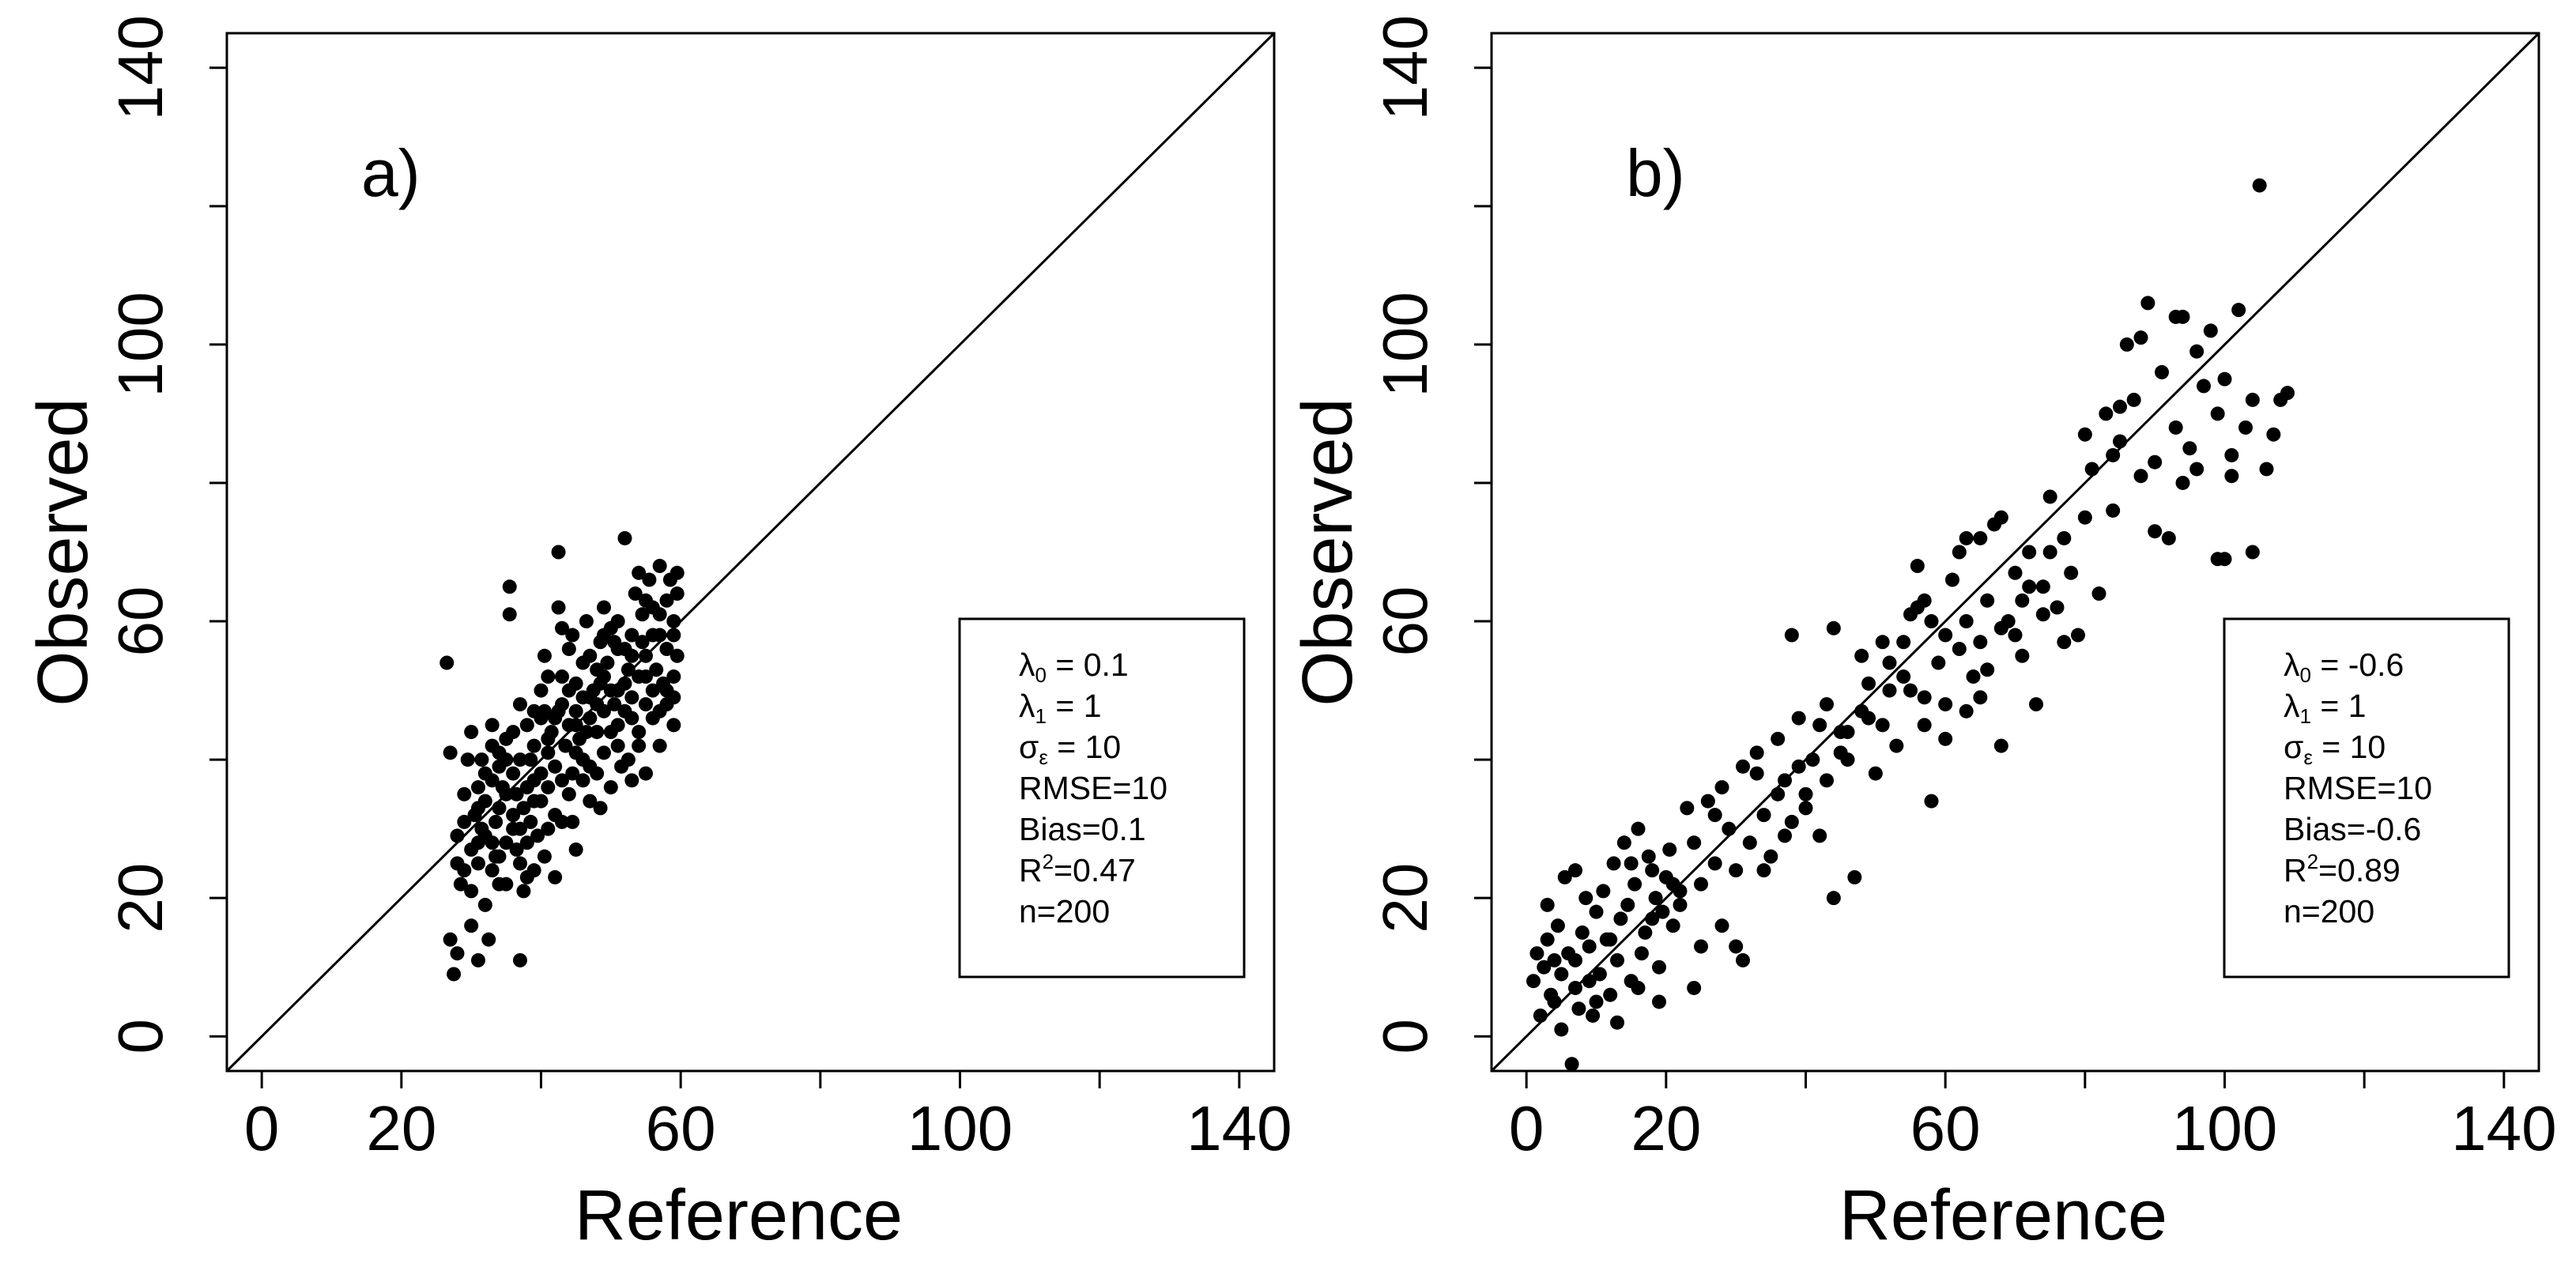 Image resolution: width=2576 pixels, height=1267 pixels. Describe the element at coordinates (1526, 1128) in the screenshot. I see `x-tick-label: 0` at that location.